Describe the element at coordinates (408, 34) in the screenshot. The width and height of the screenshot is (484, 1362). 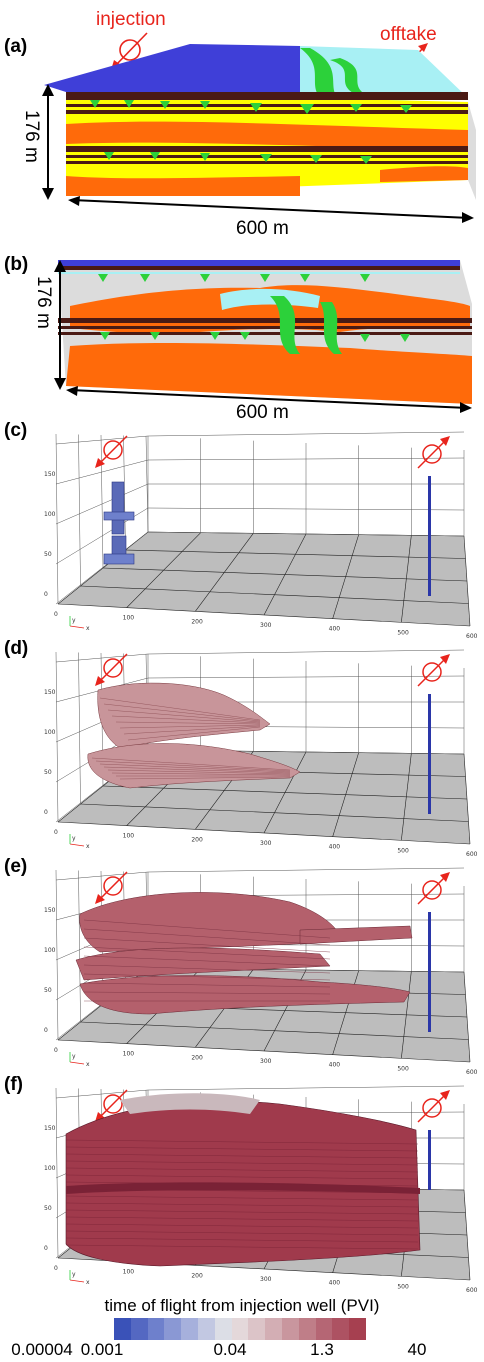
I see `offtake-label: offtake` at that location.